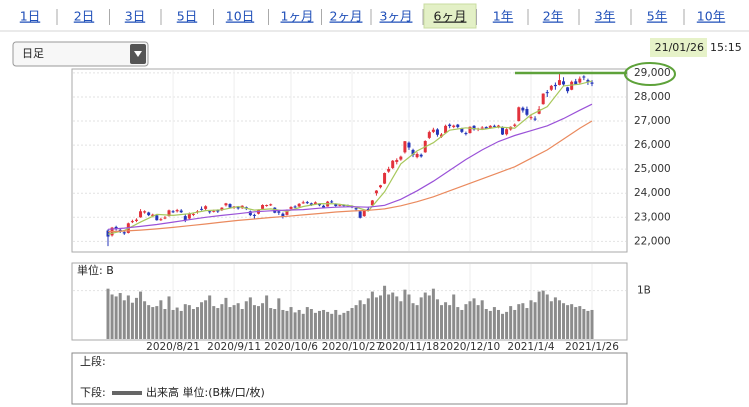 This screenshot has height=407, width=749. I want to click on highlight-ellipse, so click(650, 74).